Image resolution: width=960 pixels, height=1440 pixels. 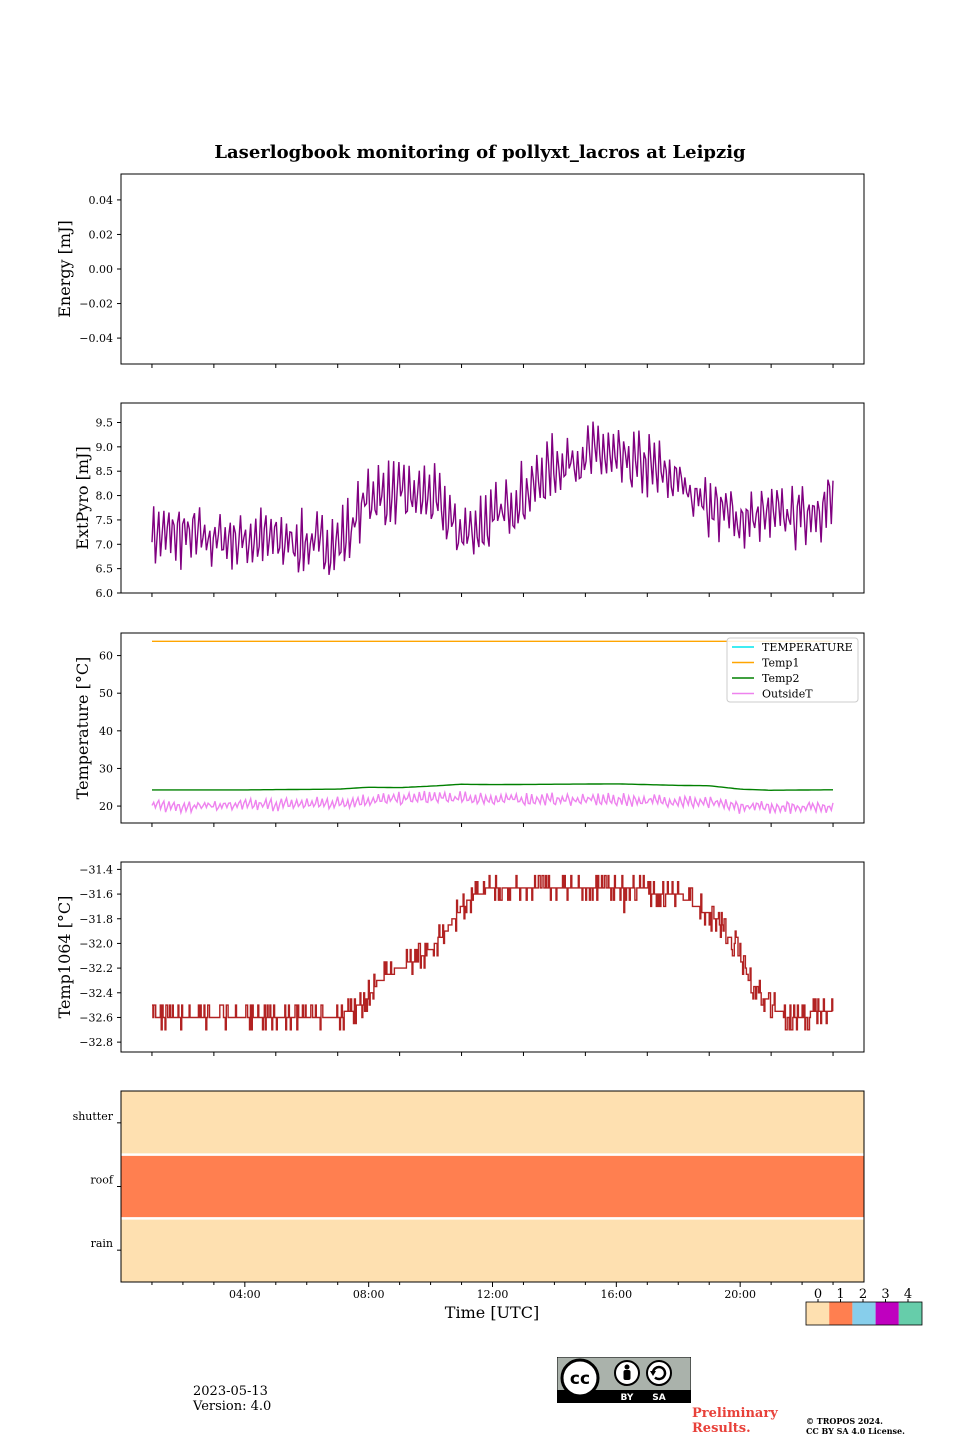 I want to click on legend-entry-temperature: TEMPERATURE, so click(x=807, y=647).